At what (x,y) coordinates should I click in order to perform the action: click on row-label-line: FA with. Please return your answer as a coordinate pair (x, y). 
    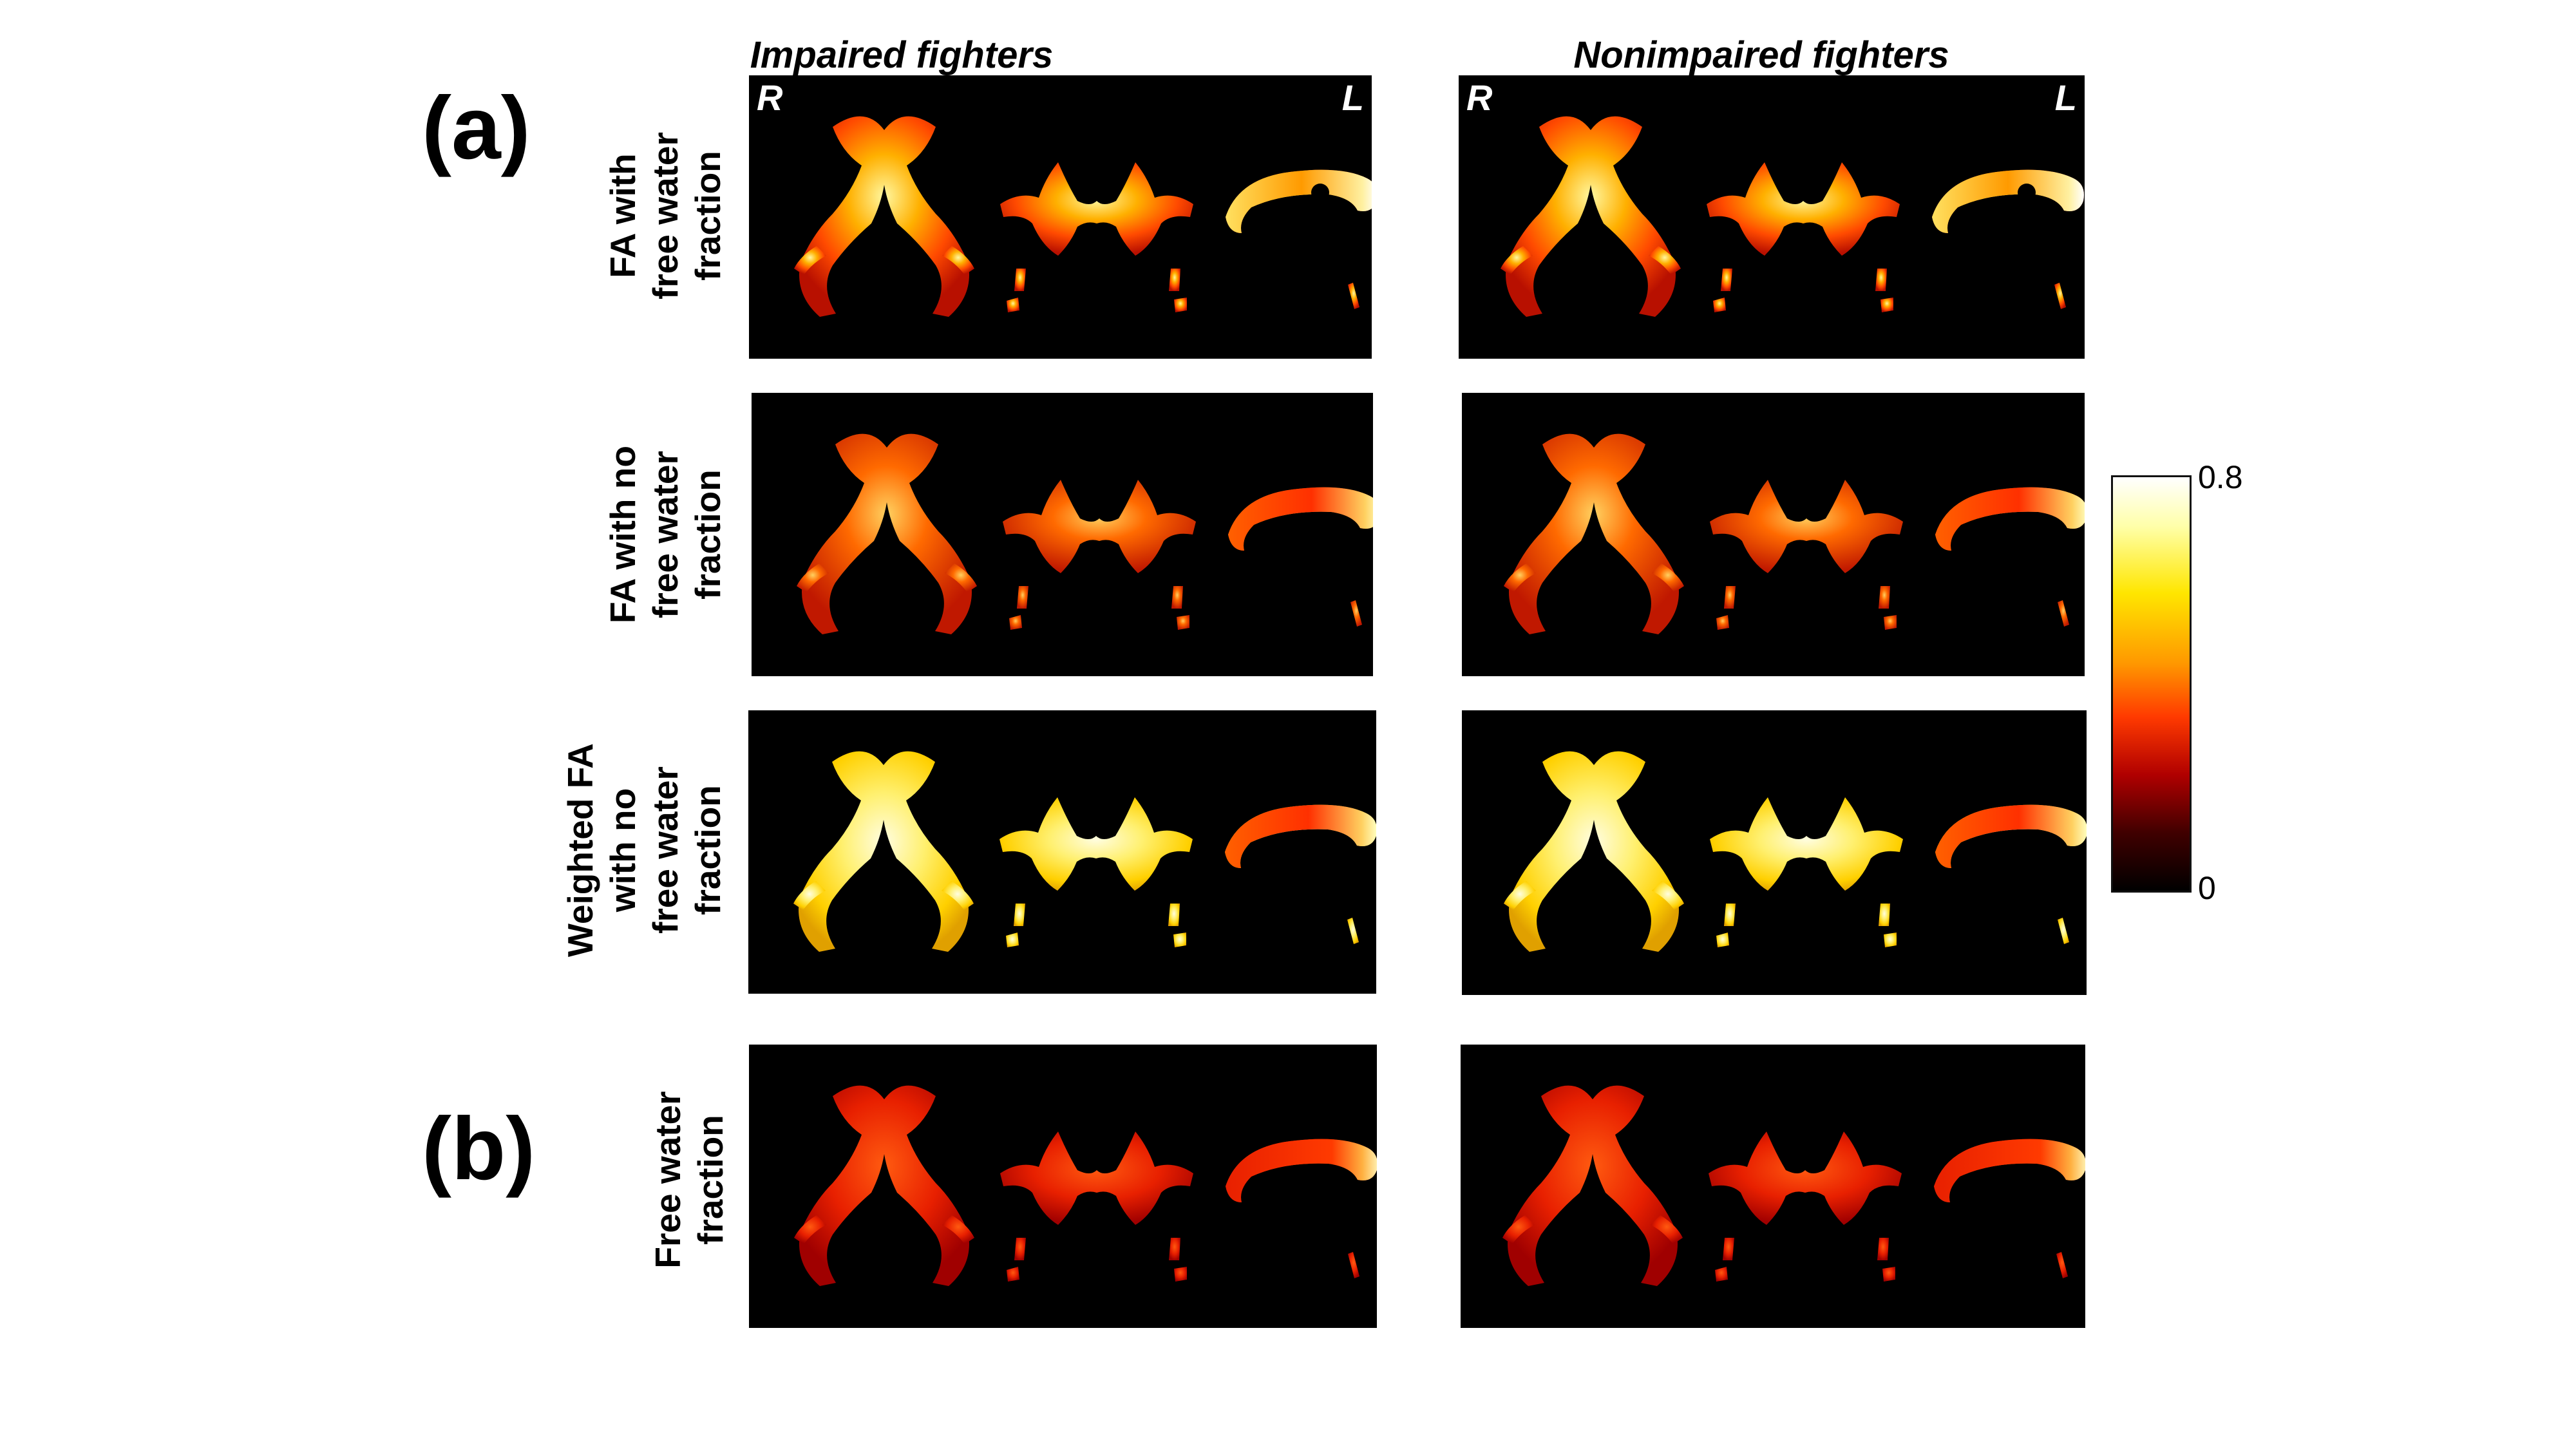
    Looking at the image, I should click on (623, 215).